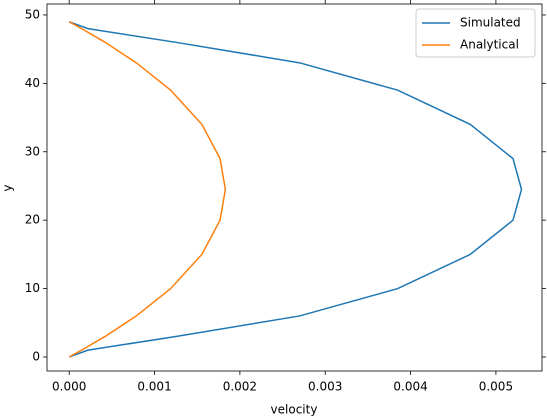 The height and width of the screenshot is (417, 547). What do you see at coordinates (490, 23) in the screenshot?
I see `legend-label: Simulated` at bounding box center [490, 23].